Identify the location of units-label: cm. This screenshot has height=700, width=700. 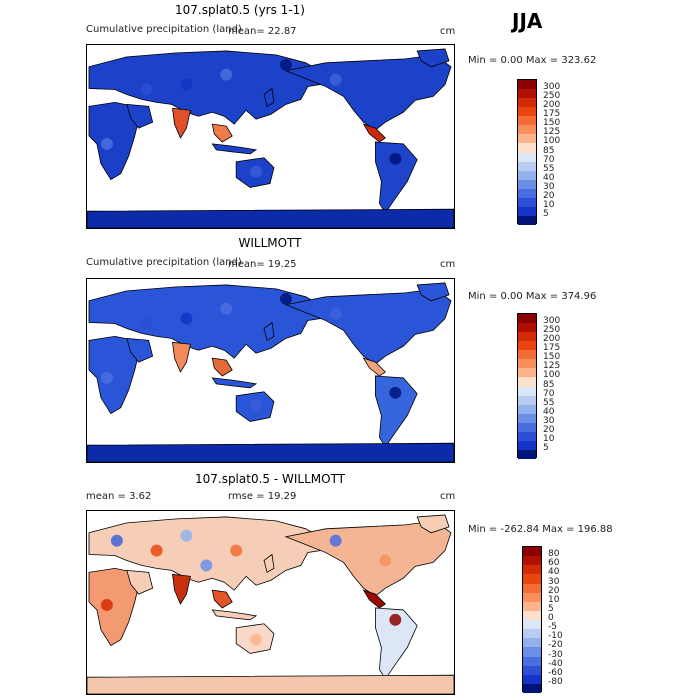
(448, 496).